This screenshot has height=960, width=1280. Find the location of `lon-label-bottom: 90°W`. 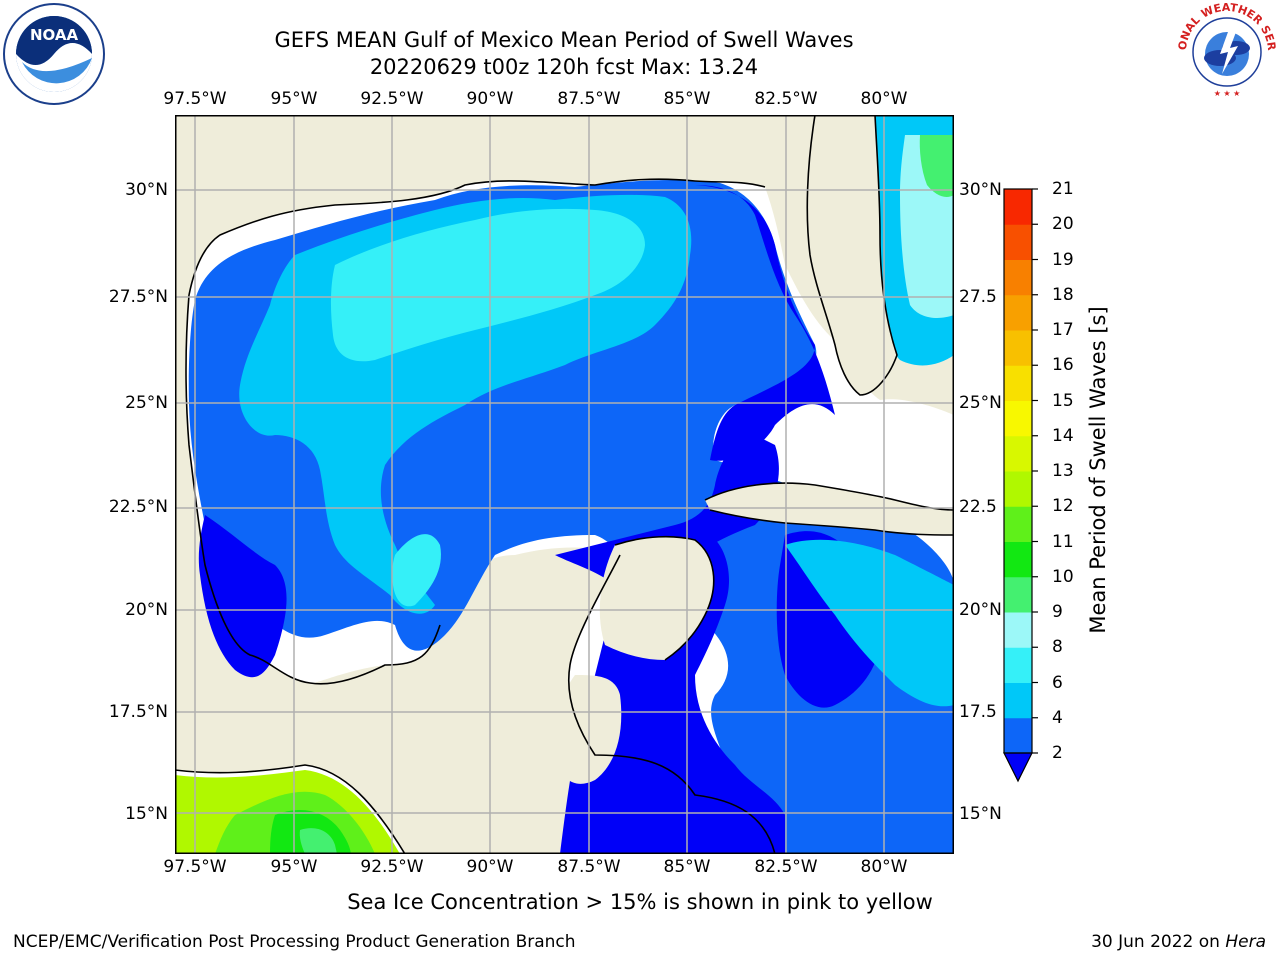

lon-label-bottom: 90°W is located at coordinates (490, 867).